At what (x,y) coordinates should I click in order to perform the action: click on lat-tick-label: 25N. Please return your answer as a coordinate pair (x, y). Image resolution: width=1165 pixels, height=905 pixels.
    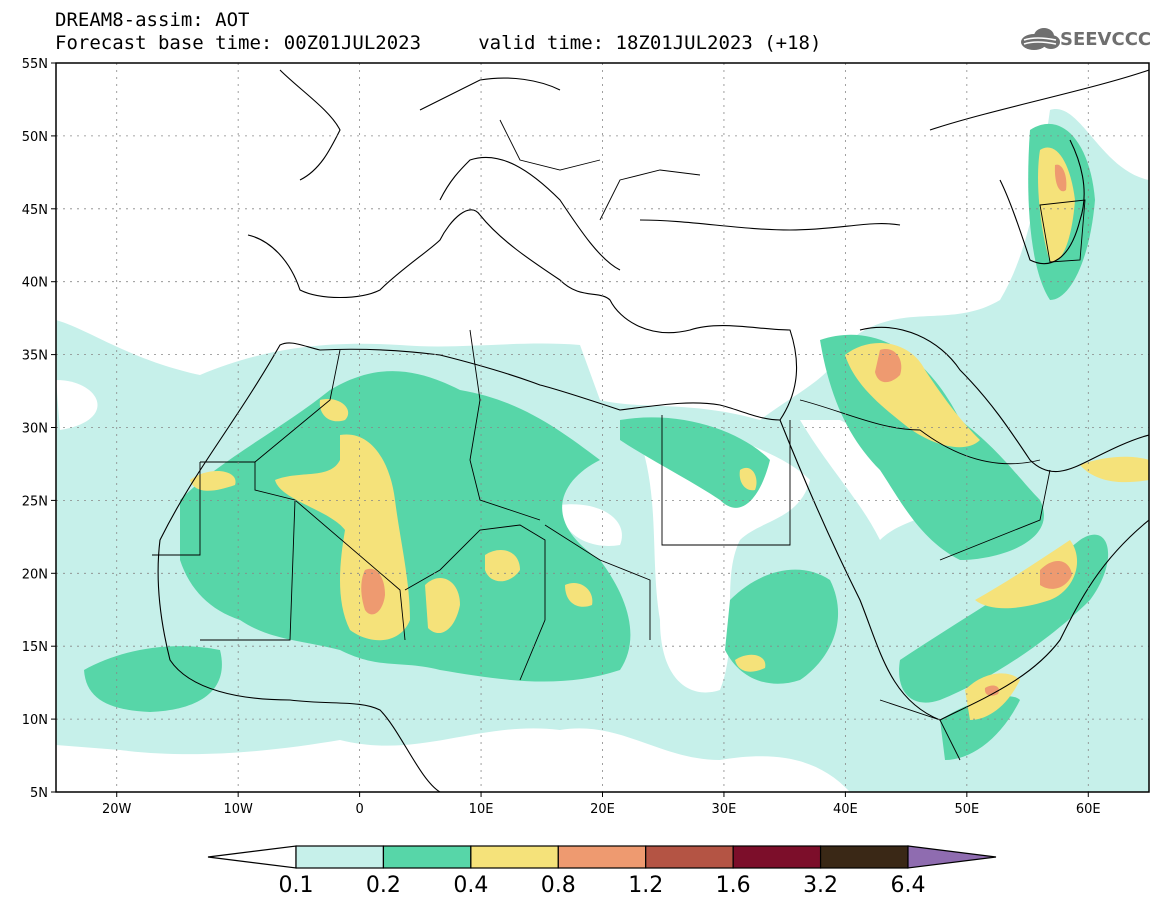
    Looking at the image, I should click on (35, 501).